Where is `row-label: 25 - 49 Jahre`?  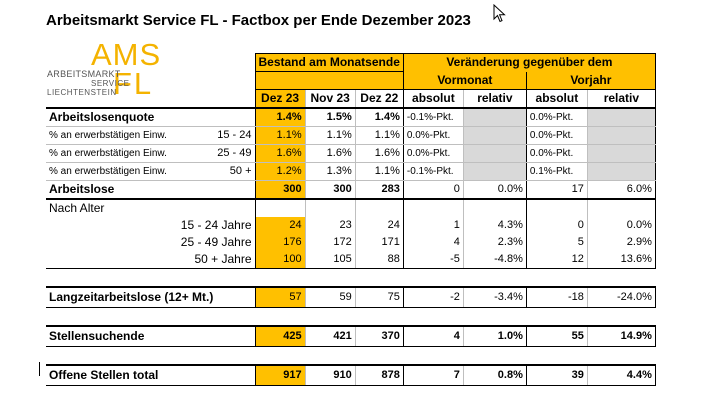 row-label: 25 - 49 Jahre is located at coordinates (216, 242).